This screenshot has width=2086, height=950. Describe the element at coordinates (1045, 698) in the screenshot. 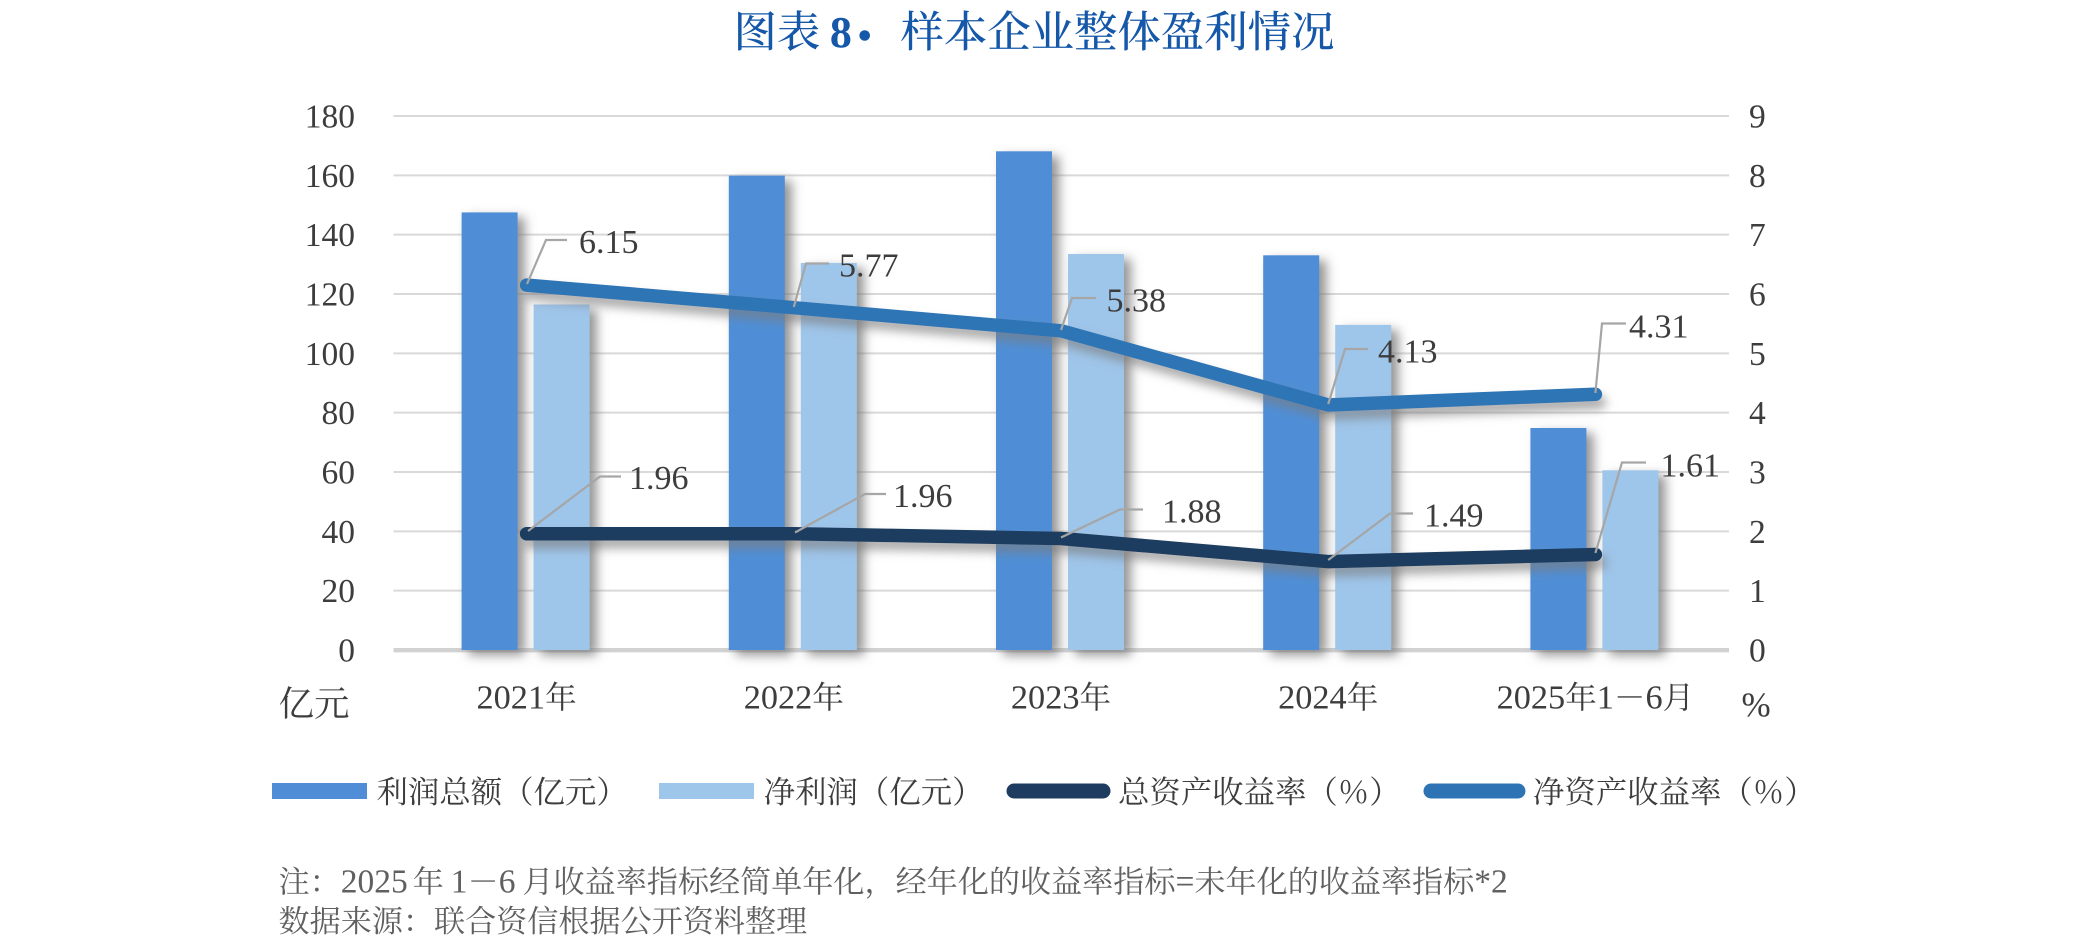

I see `svg-text: 2023` at that location.